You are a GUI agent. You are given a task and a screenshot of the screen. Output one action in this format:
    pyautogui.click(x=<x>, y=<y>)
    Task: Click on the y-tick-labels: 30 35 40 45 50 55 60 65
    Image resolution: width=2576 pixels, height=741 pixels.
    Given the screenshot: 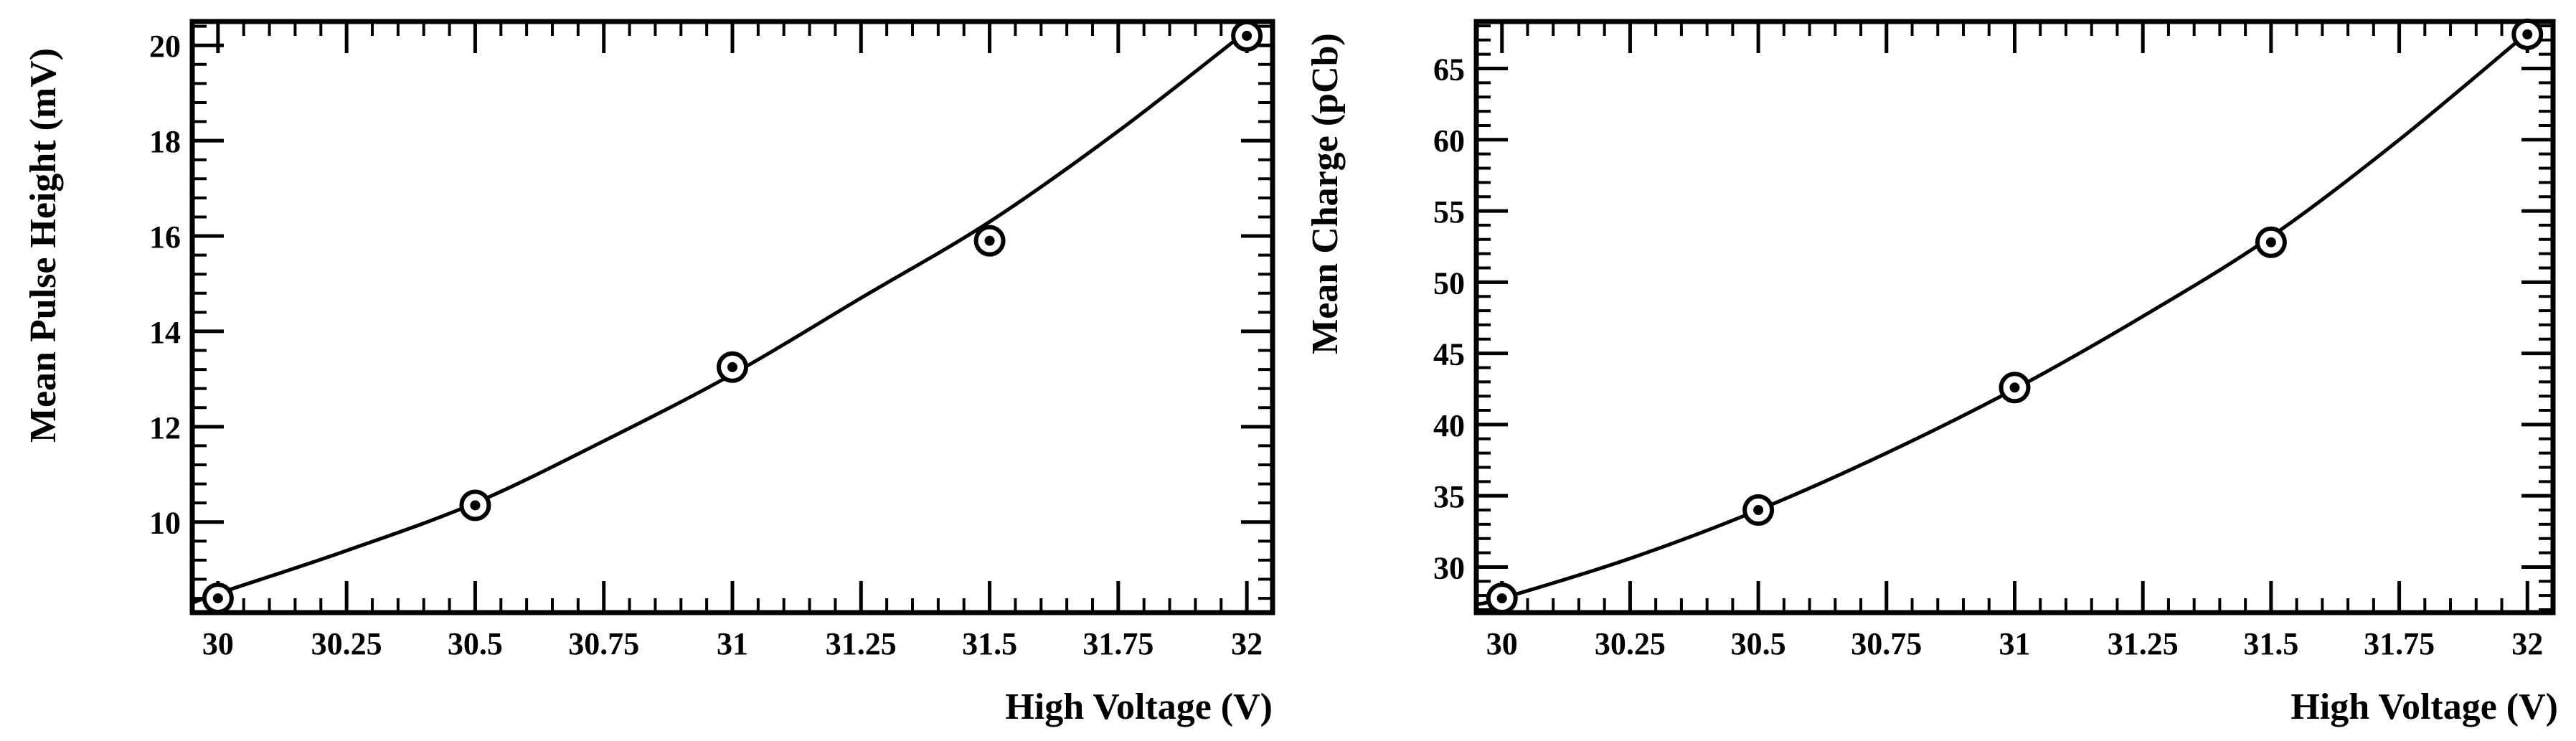 What is the action you would take?
    pyautogui.click(x=1449, y=319)
    